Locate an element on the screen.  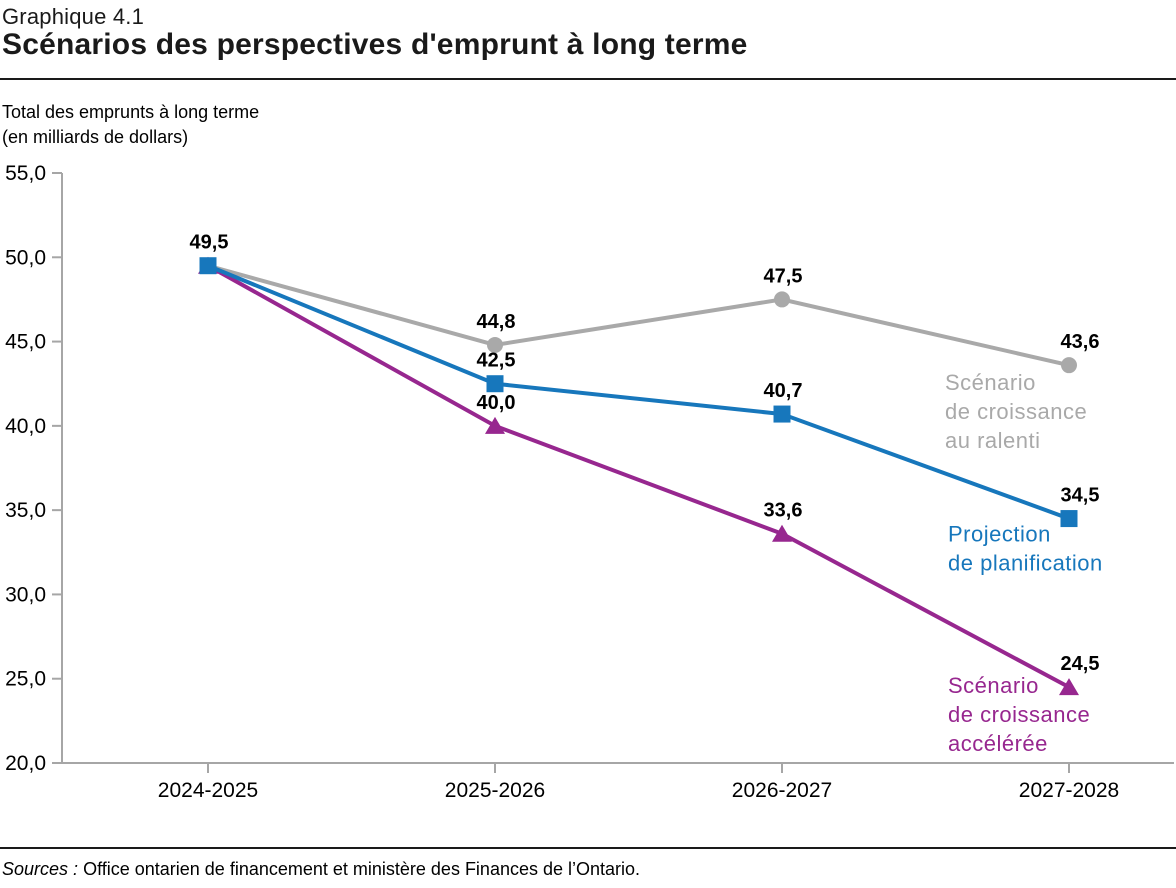
title-divider is located at coordinates (588, 79).